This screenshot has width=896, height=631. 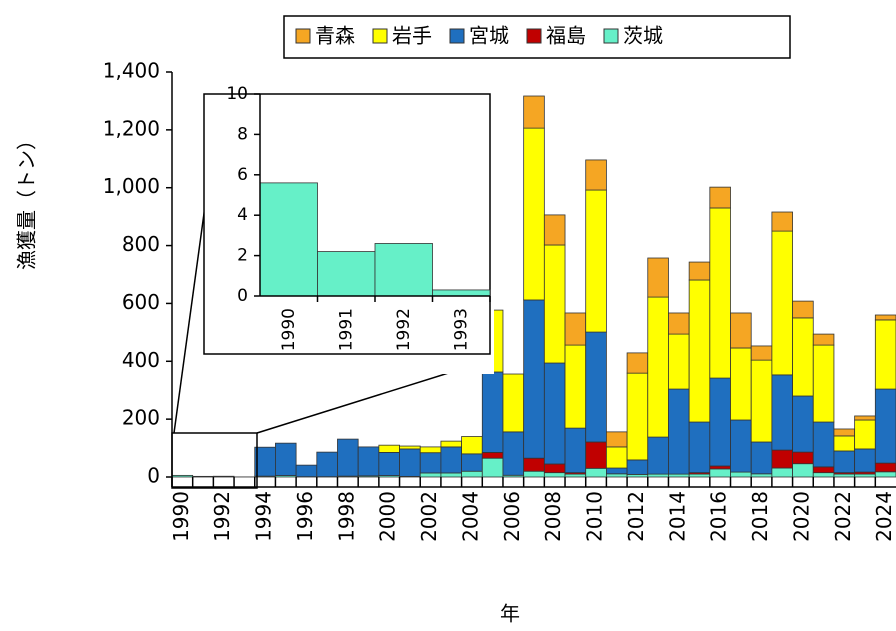 I want to click on x-tick-label: 2004, so click(x=470, y=516).